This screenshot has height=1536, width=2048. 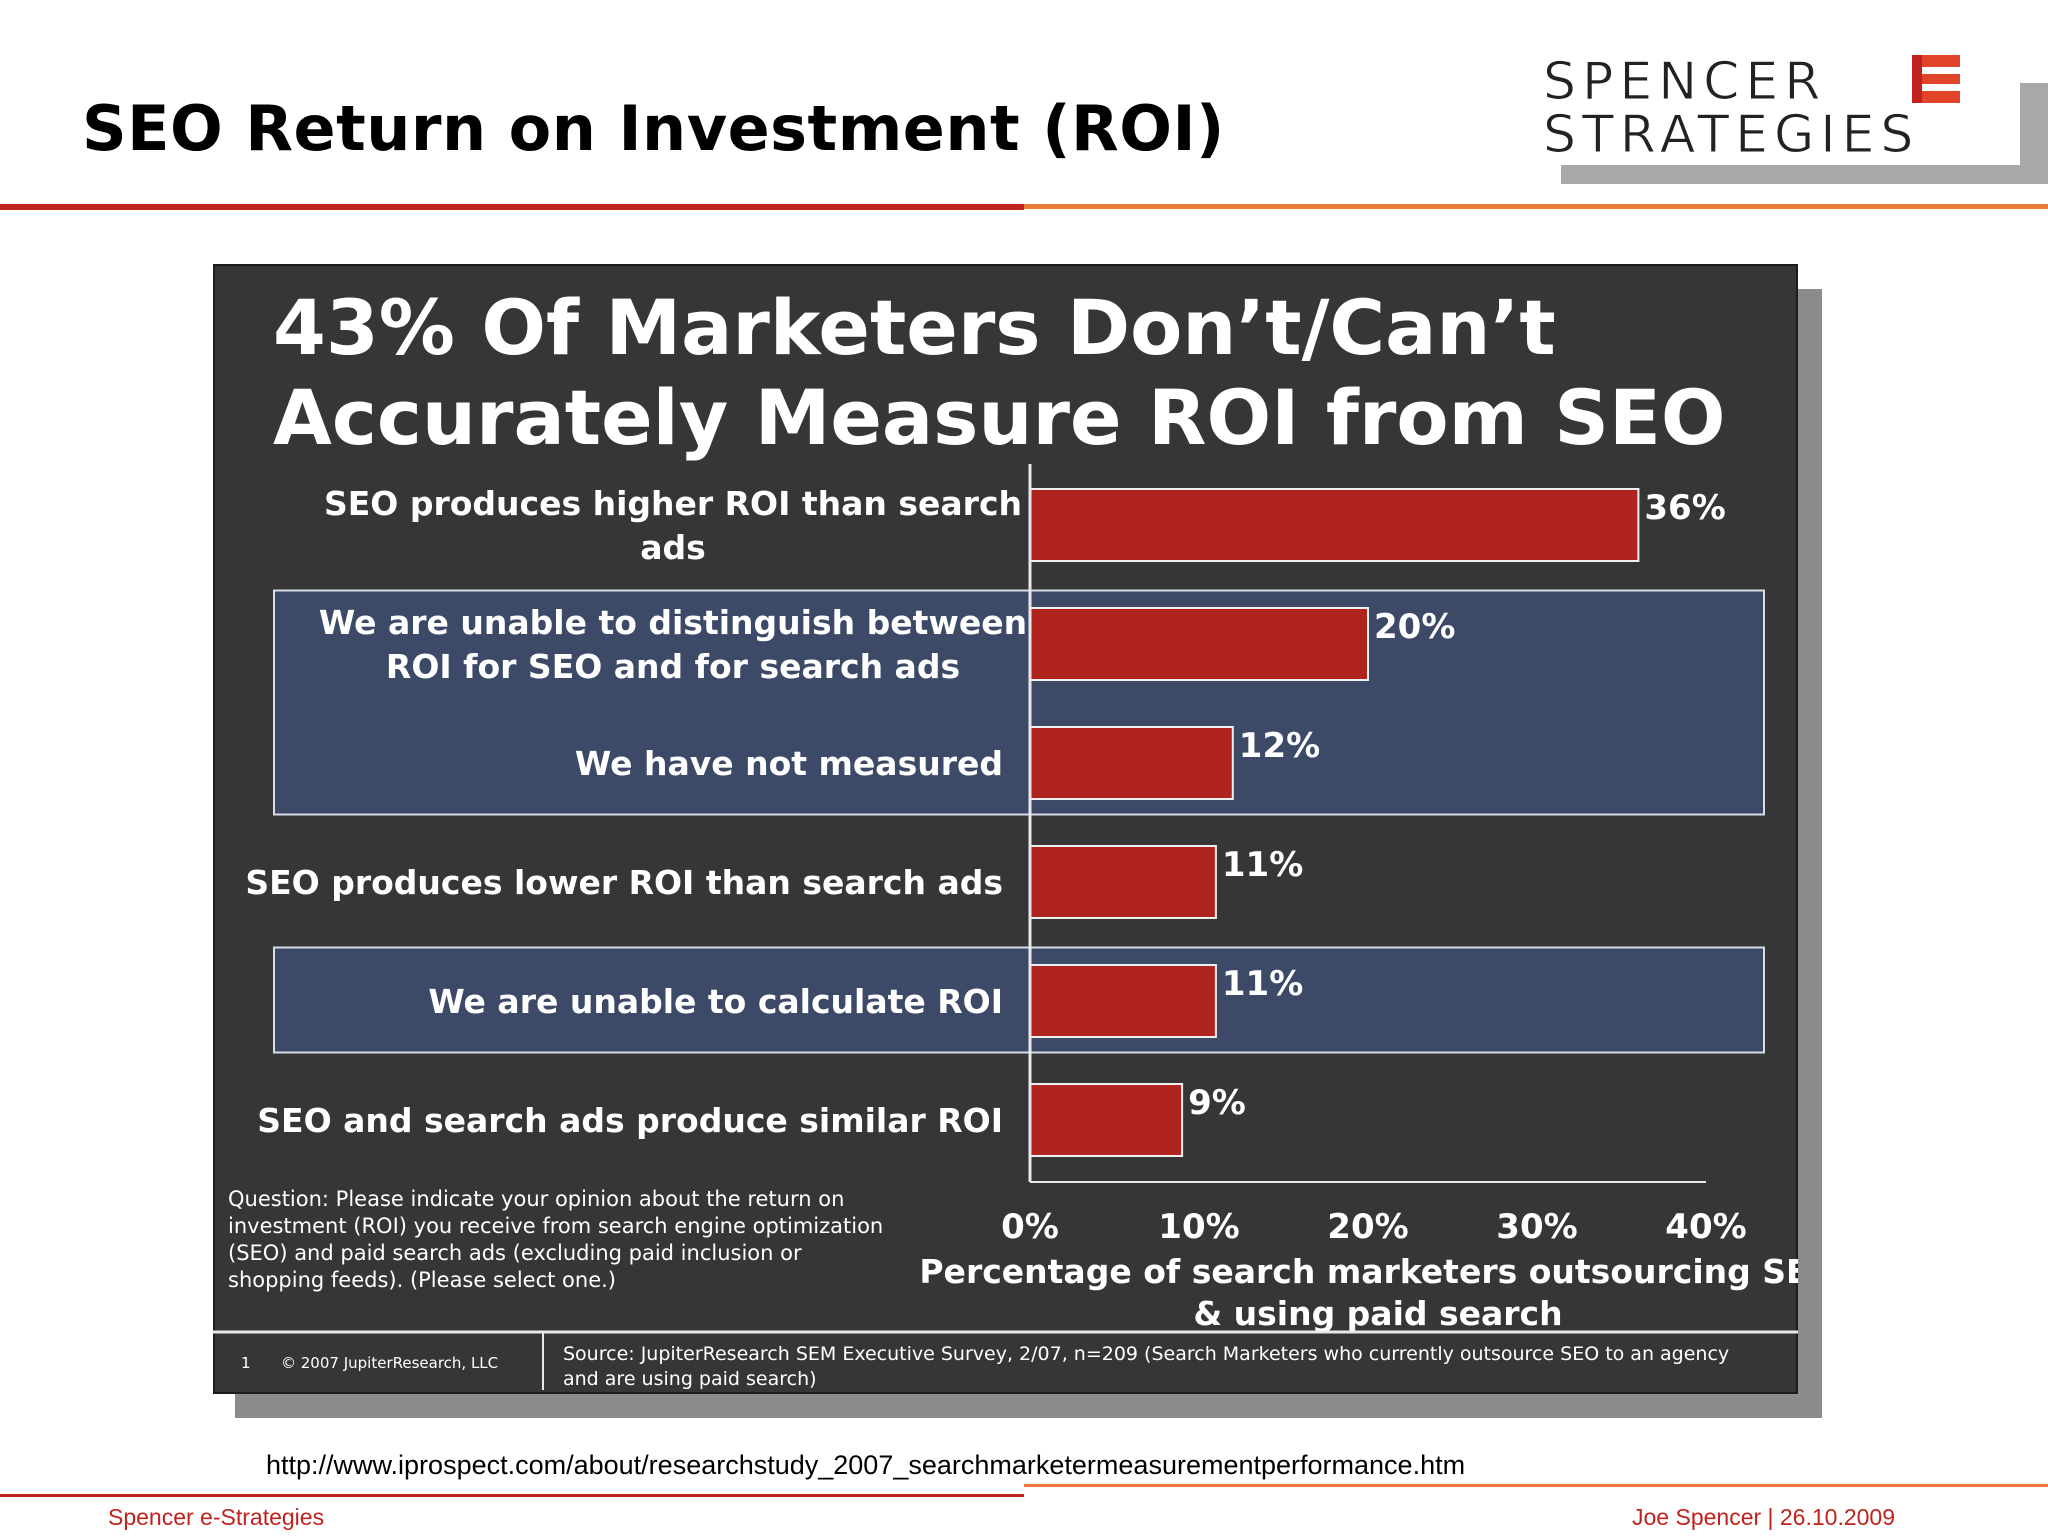 I want to click on category-label: We are unable to distinguish between, so click(x=673, y=622).